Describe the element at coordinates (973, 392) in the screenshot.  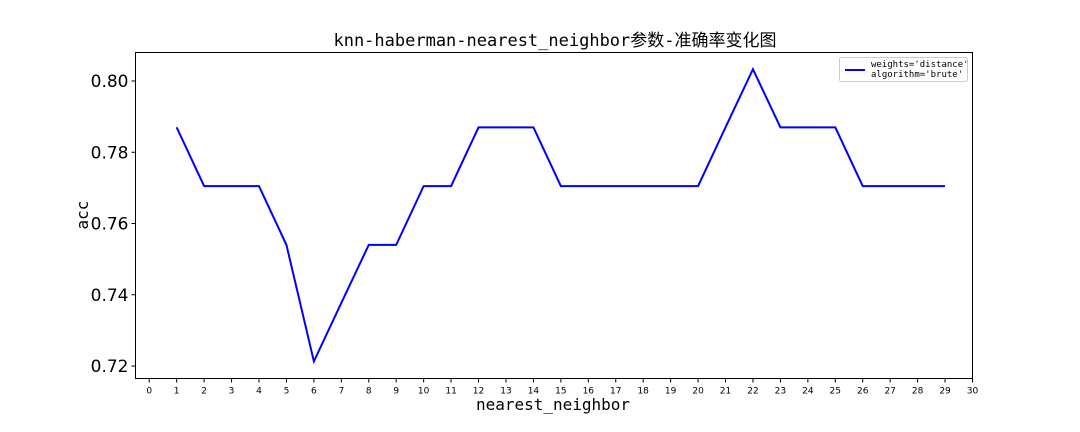
I see `x-tick-label: 30` at that location.